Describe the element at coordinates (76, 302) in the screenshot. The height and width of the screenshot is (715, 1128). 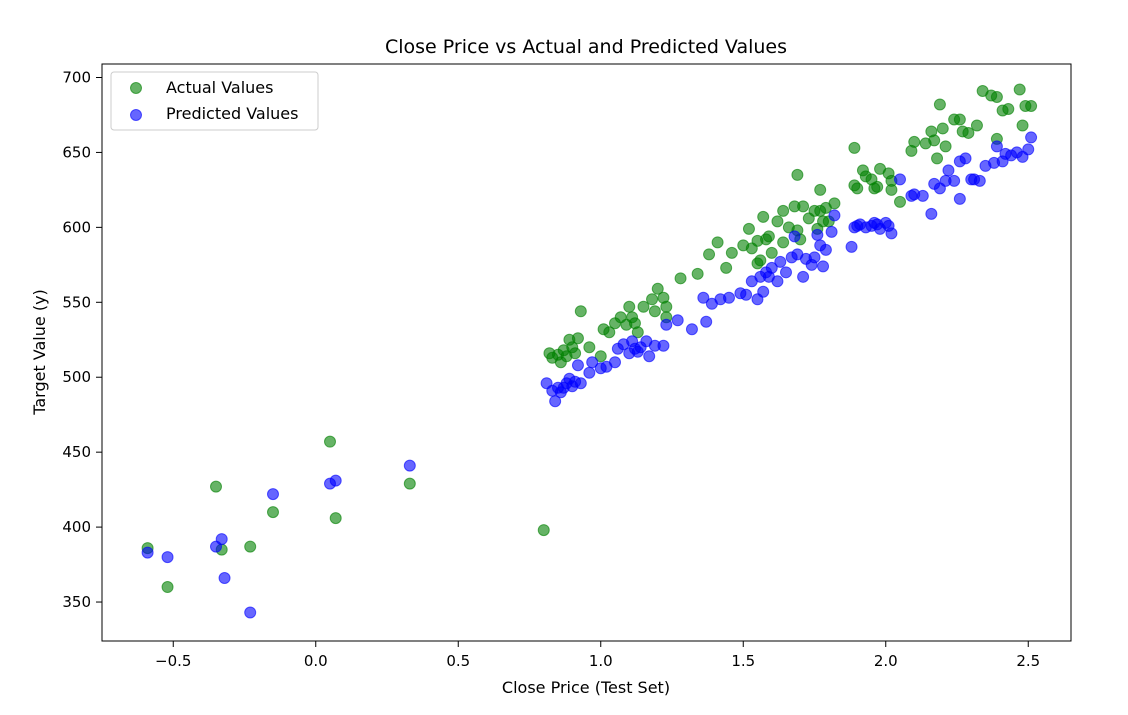
I see `y-tick-label: 550` at that location.